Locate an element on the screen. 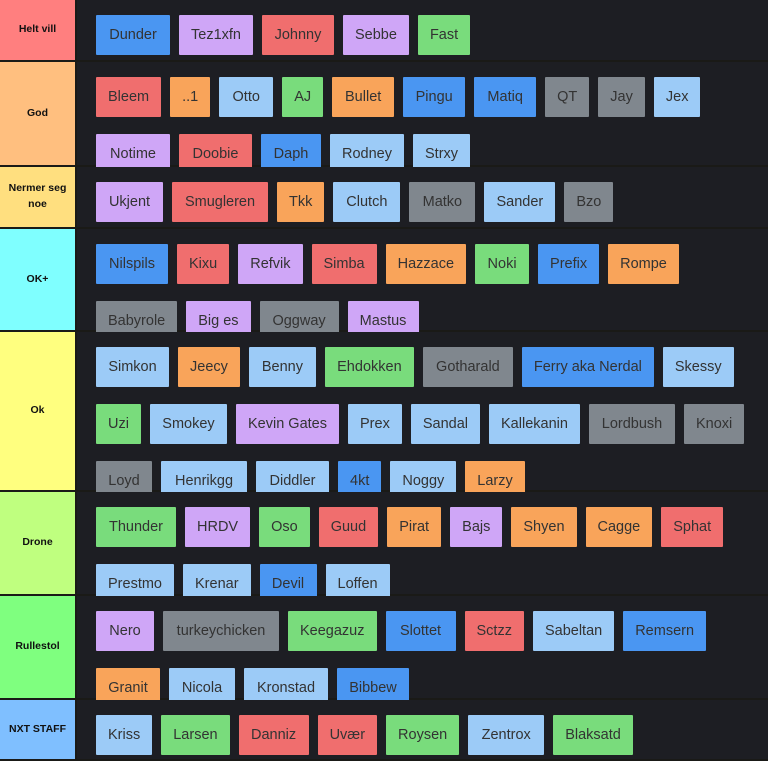  tier-item-chip: Johnny is located at coordinates (298, 35).